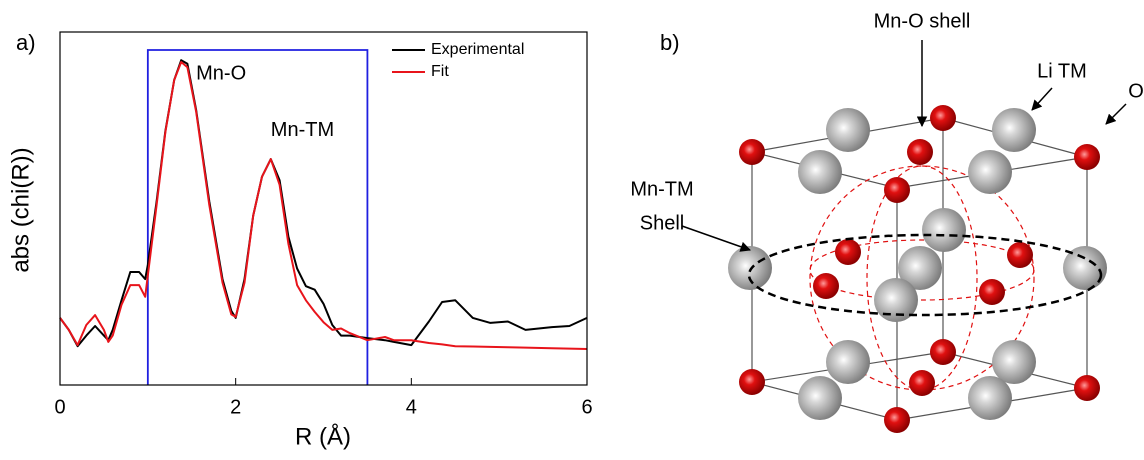 The width and height of the screenshot is (1144, 460). Describe the element at coordinates (1136, 91) in the screenshot. I see `label-o: O` at that location.